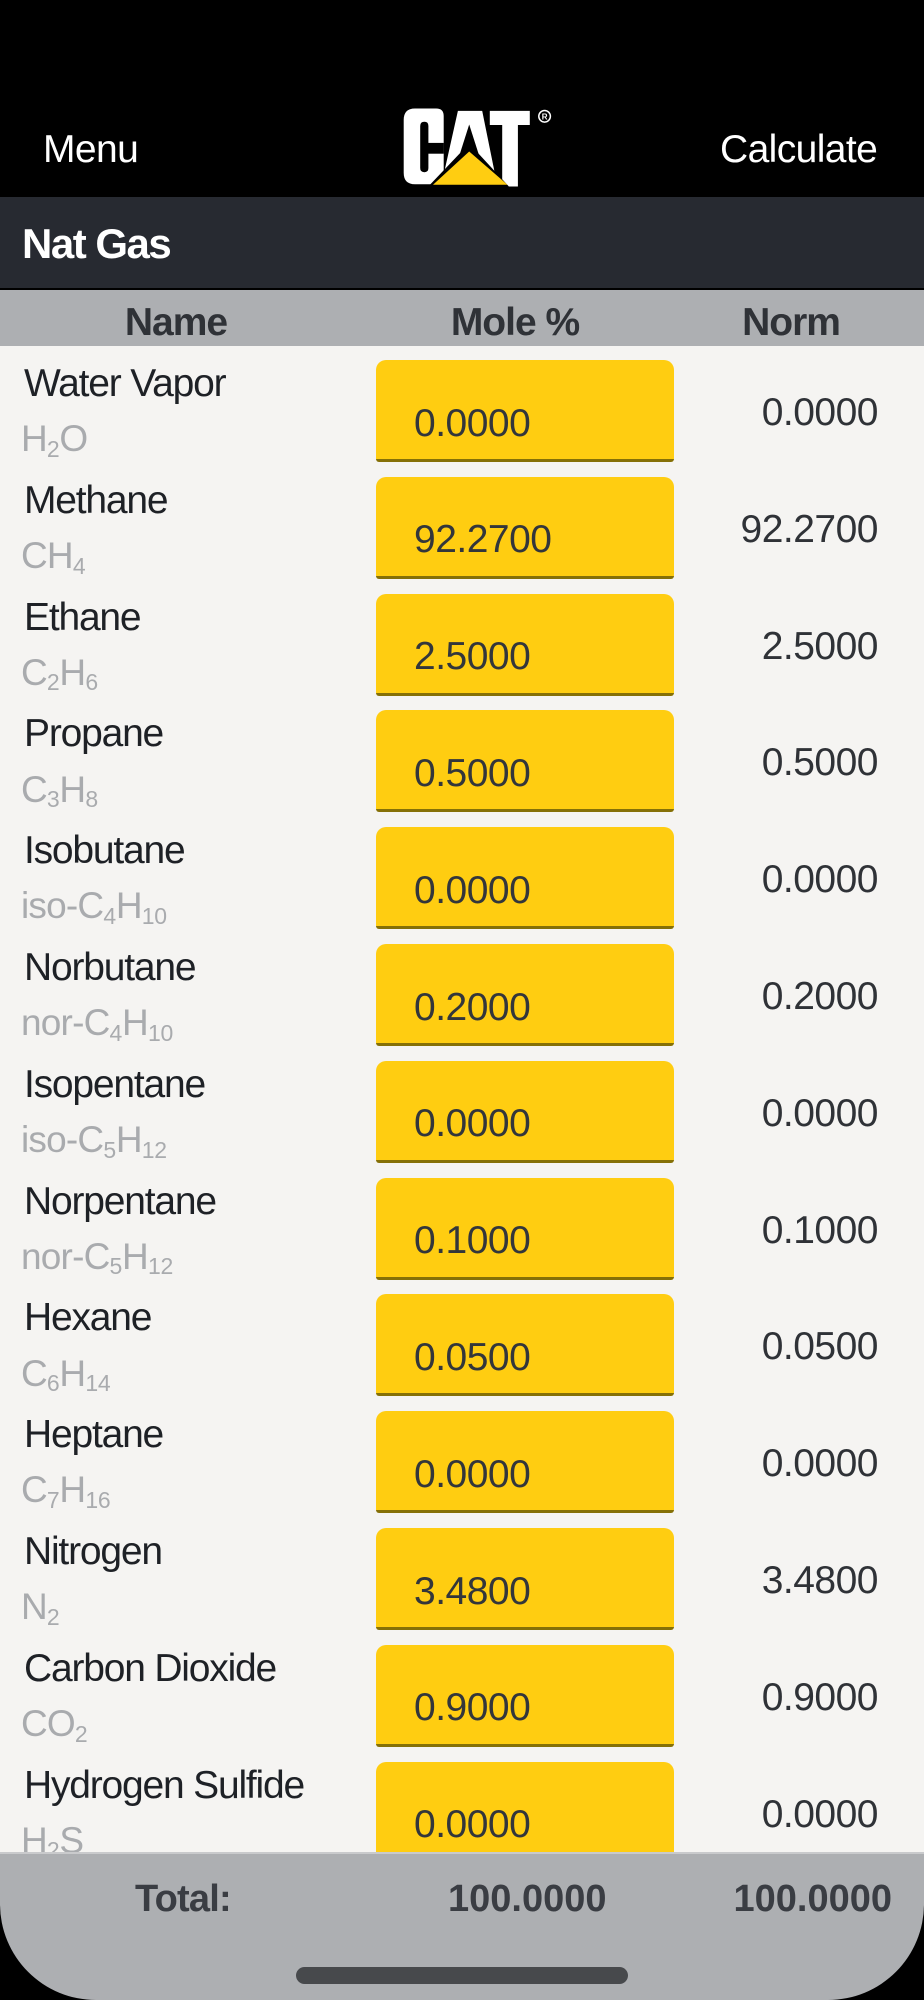 Image resolution: width=924 pixels, height=2000 pixels. I want to click on svg-text: R, so click(545, 117).